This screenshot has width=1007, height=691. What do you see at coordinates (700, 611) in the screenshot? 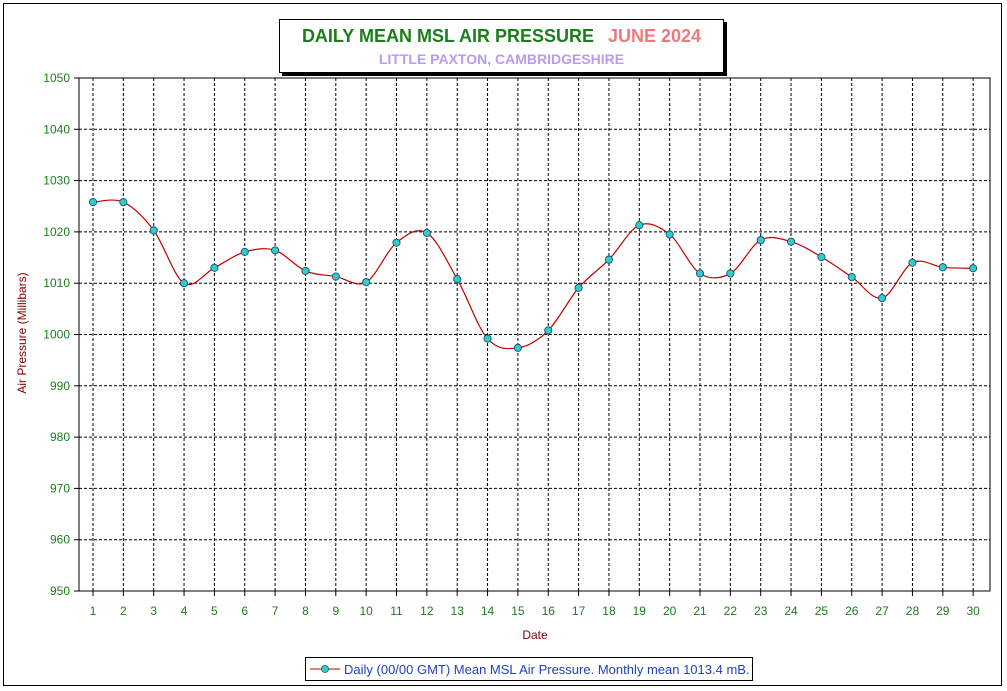
I see `x-tick-label: 21` at bounding box center [700, 611].